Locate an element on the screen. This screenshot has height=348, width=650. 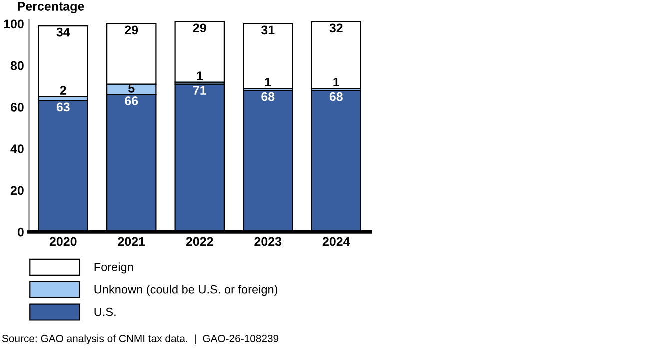
y-tick-label: 20 is located at coordinates (17, 191).